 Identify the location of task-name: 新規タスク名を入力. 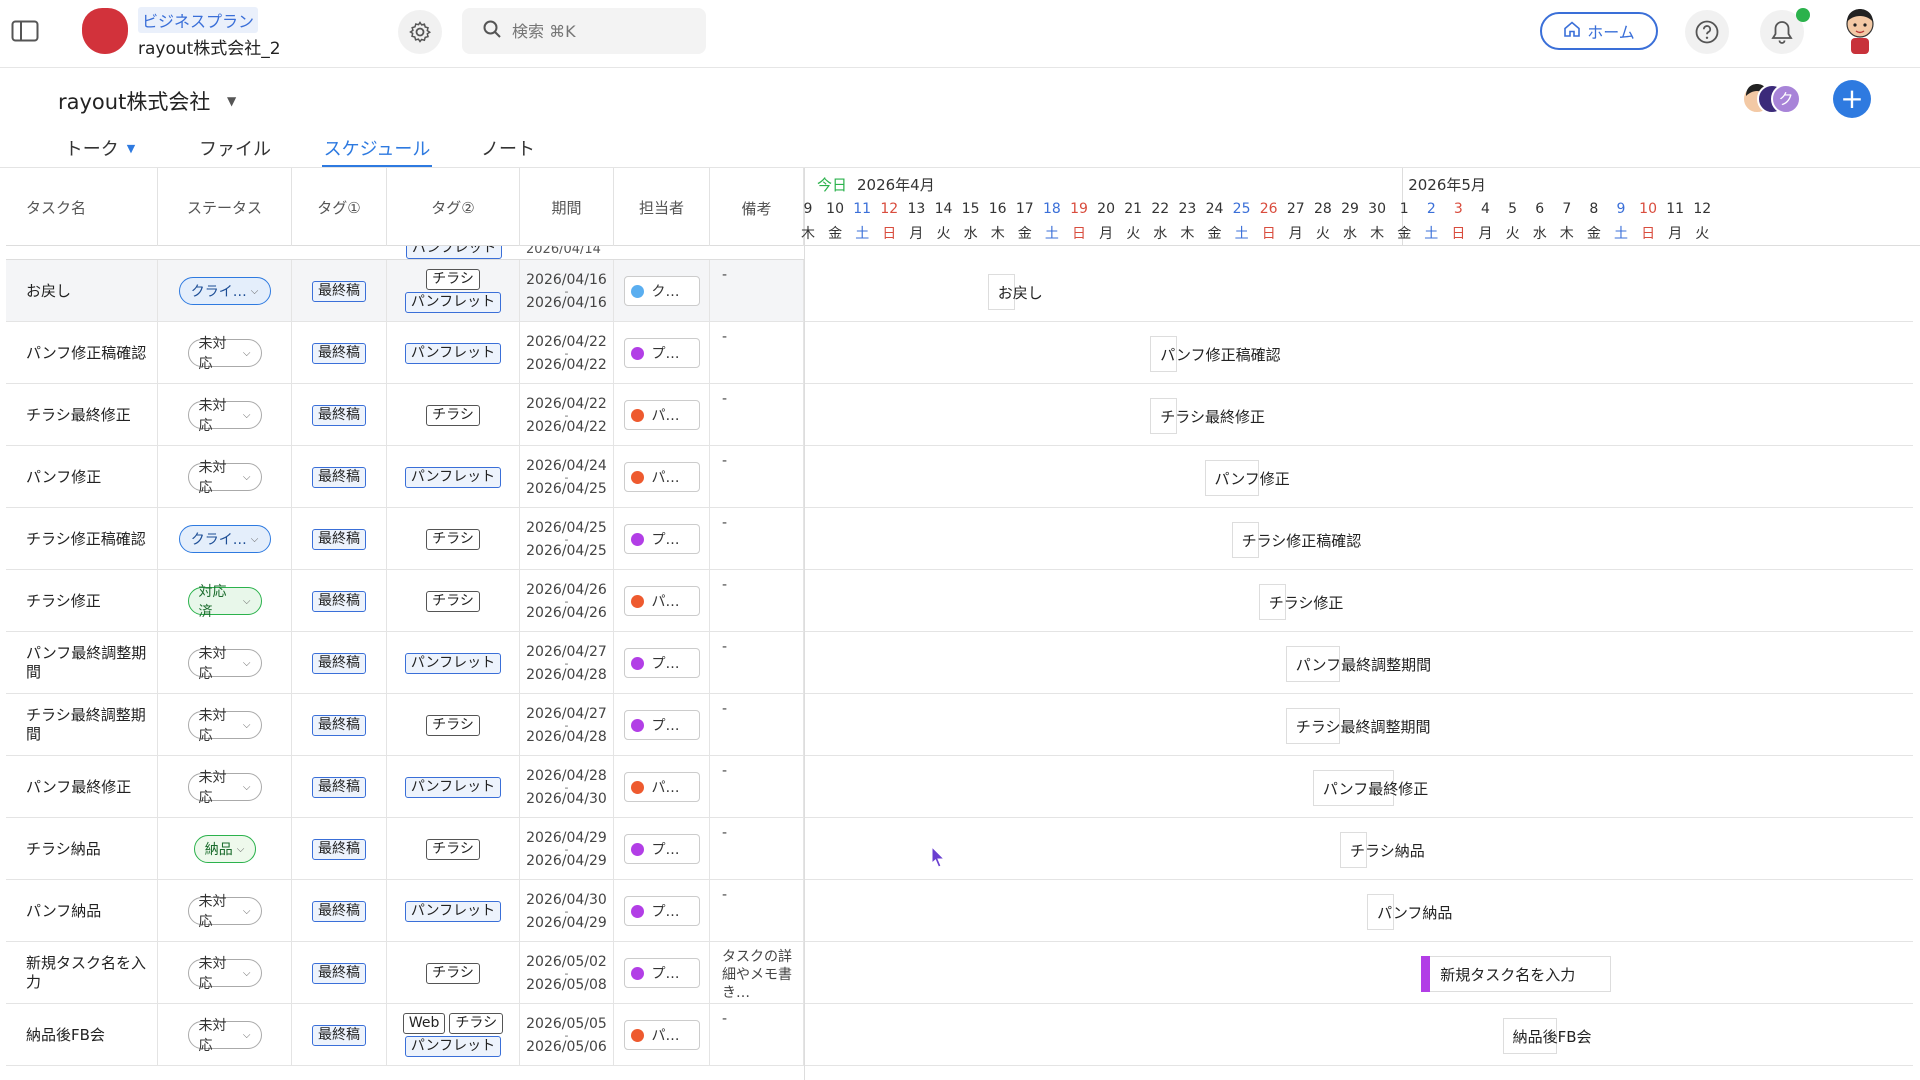
(82, 973).